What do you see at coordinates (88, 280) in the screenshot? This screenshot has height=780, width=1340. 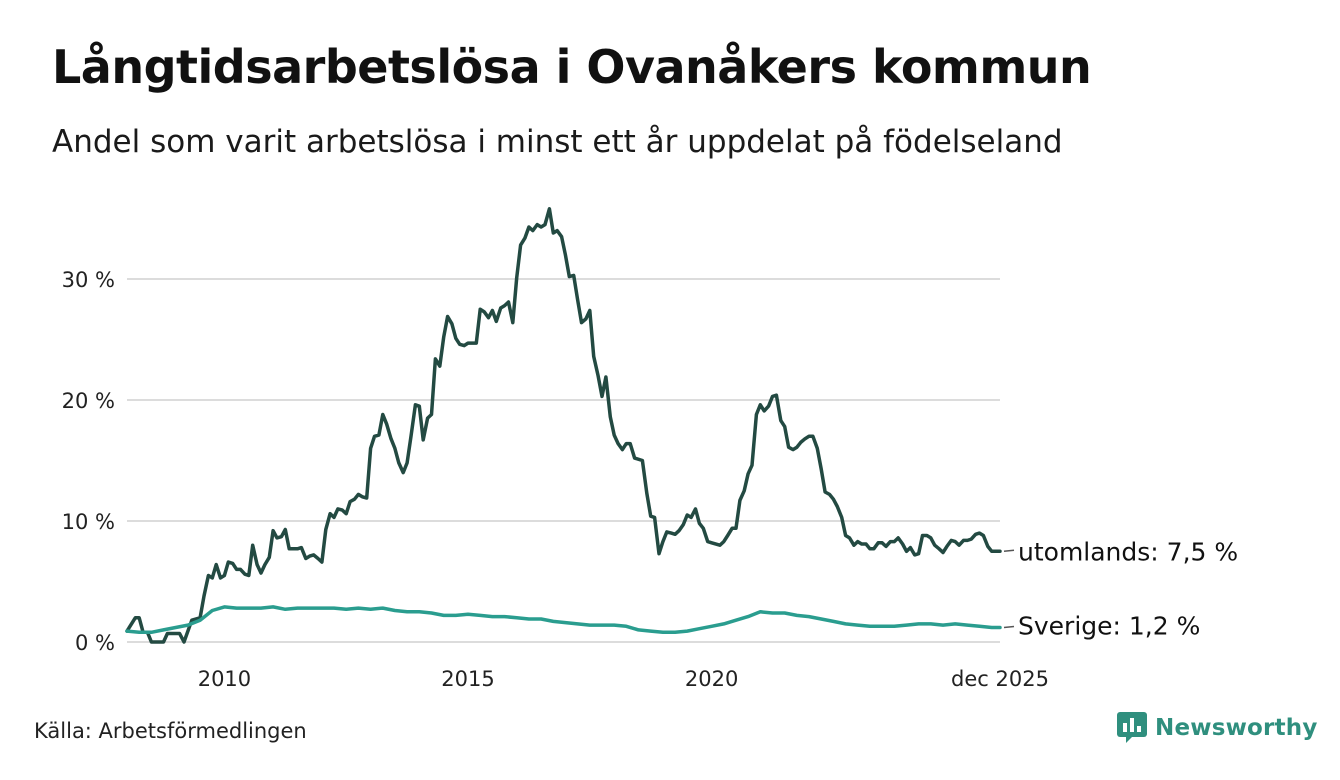 I see `y-tick-label: 30 %` at bounding box center [88, 280].